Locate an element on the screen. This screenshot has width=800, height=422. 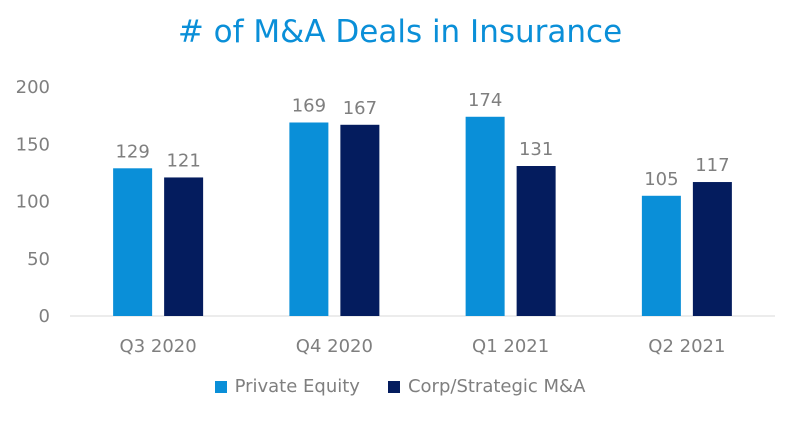
x-axis: Q3 2020 Q4 2020 Q1 2021 Q2 2021 is located at coordinates (423, 346).